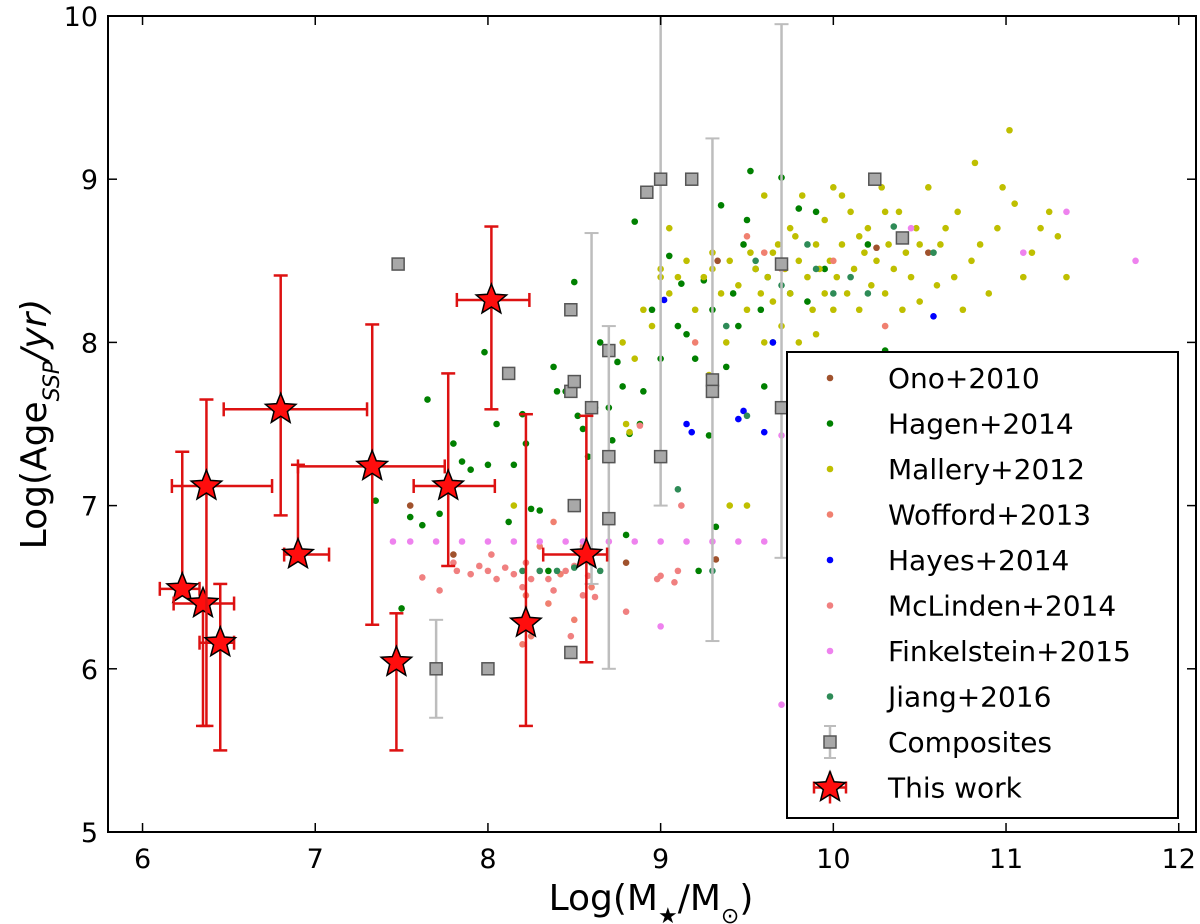  I want to click on legend-marker, so click(830, 560).